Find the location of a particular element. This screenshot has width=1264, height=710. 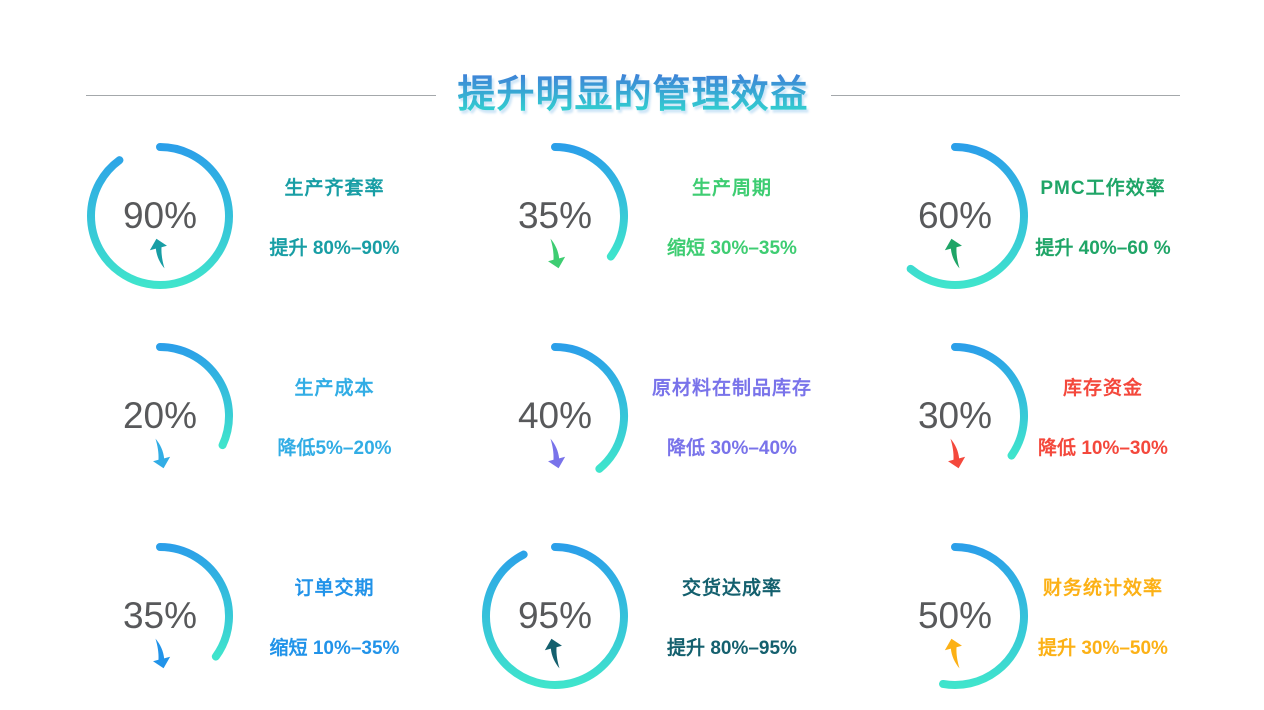

page-title: 提升明显的管理效益 is located at coordinates (633, 95).